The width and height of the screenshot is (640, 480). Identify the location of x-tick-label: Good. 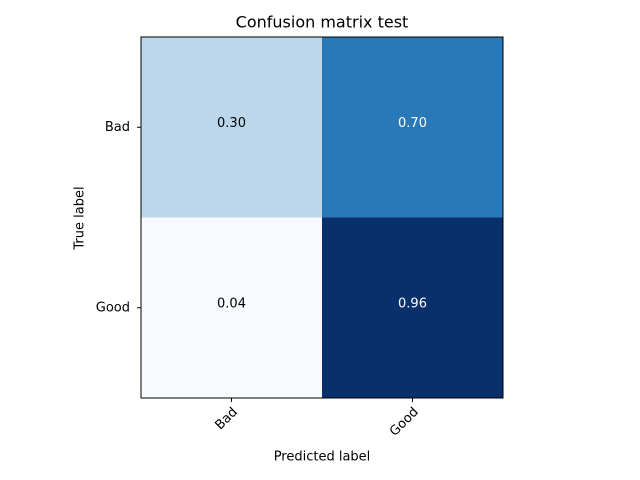
(404, 422).